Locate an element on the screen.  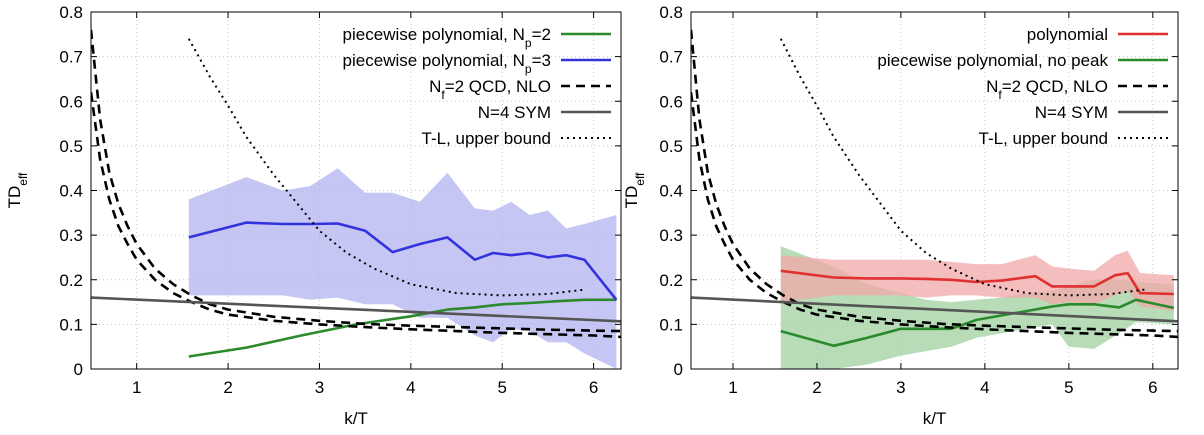
legend-label: piecewise polynomial, no peak is located at coordinates (992, 60).